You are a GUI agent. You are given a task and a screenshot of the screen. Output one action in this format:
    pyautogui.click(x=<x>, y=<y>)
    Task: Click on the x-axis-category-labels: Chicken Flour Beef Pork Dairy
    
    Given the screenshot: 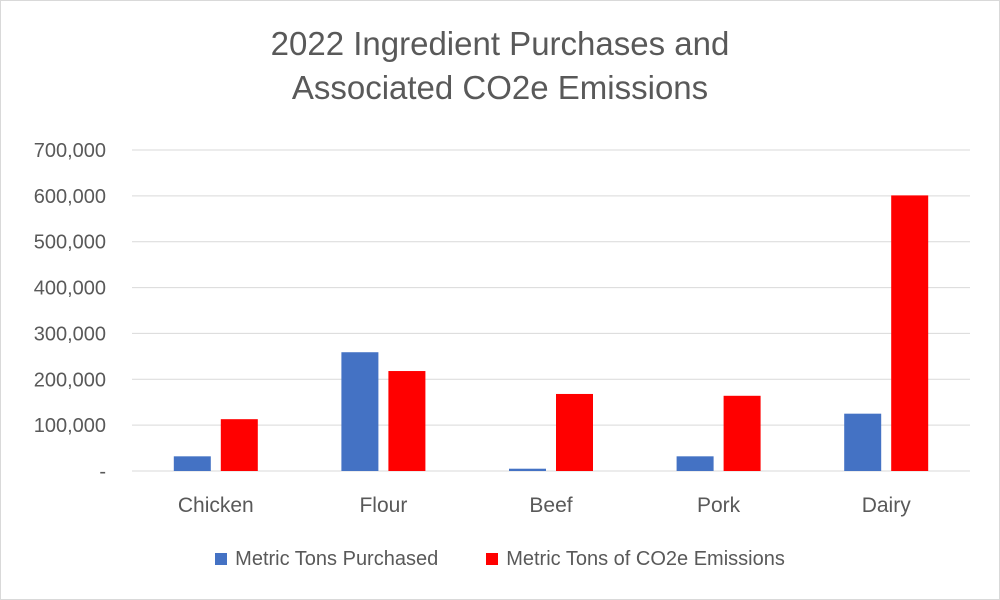 What is the action you would take?
    pyautogui.click(x=544, y=505)
    